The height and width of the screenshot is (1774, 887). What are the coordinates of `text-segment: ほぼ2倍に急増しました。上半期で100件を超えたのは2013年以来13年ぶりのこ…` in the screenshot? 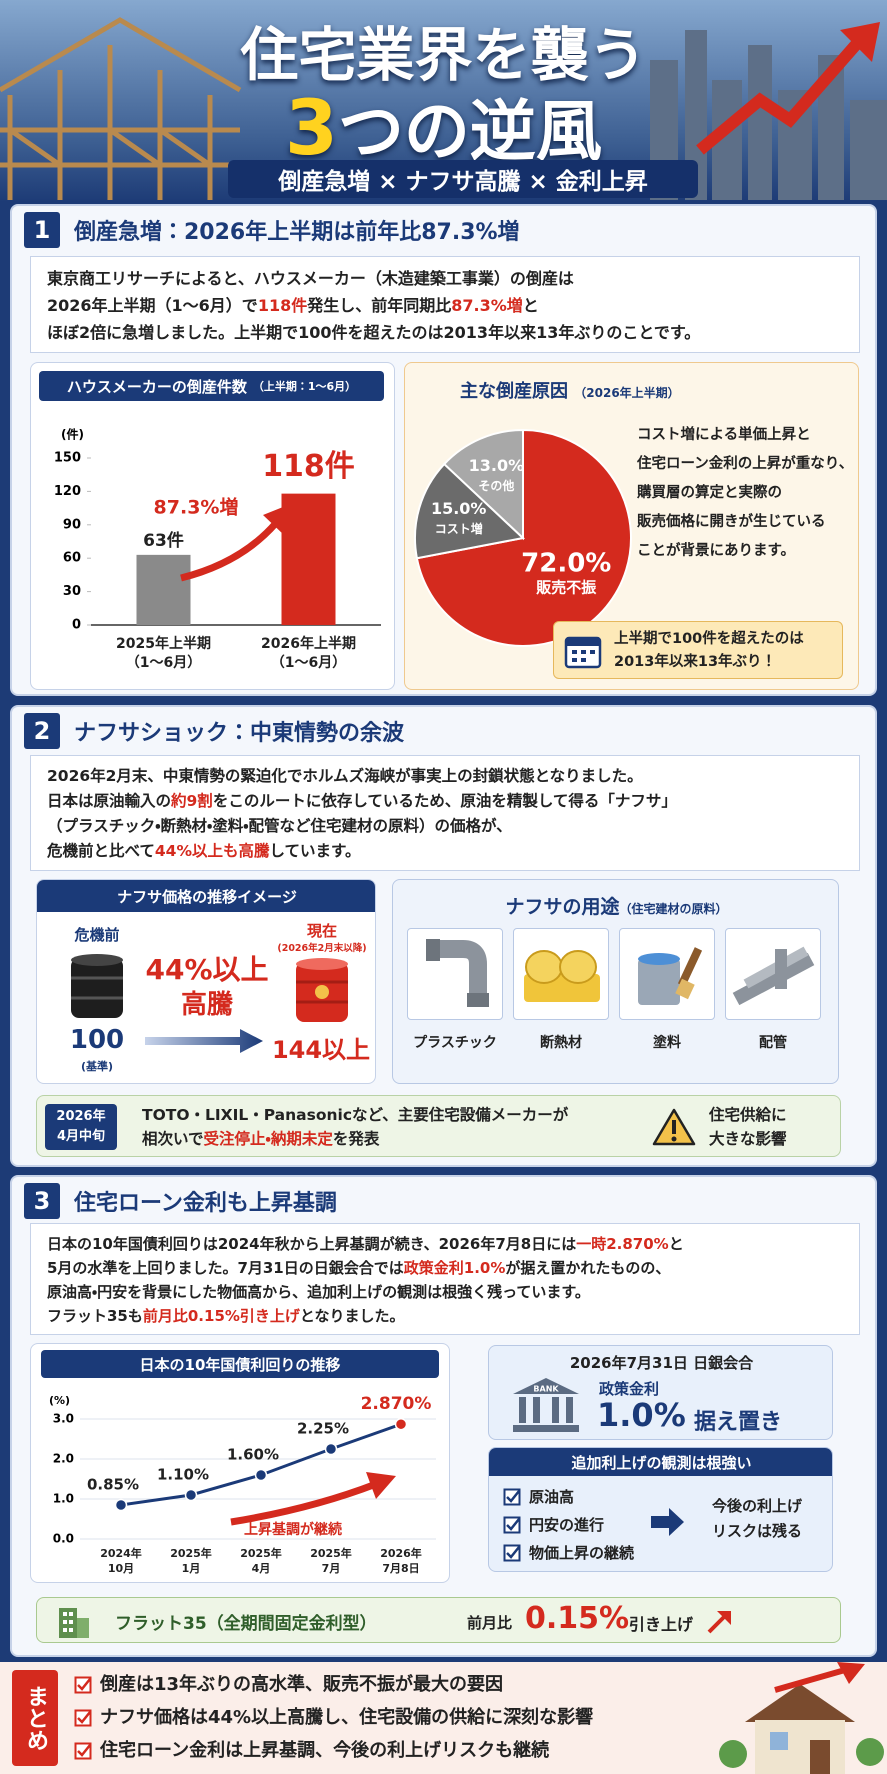 It's located at (374, 332).